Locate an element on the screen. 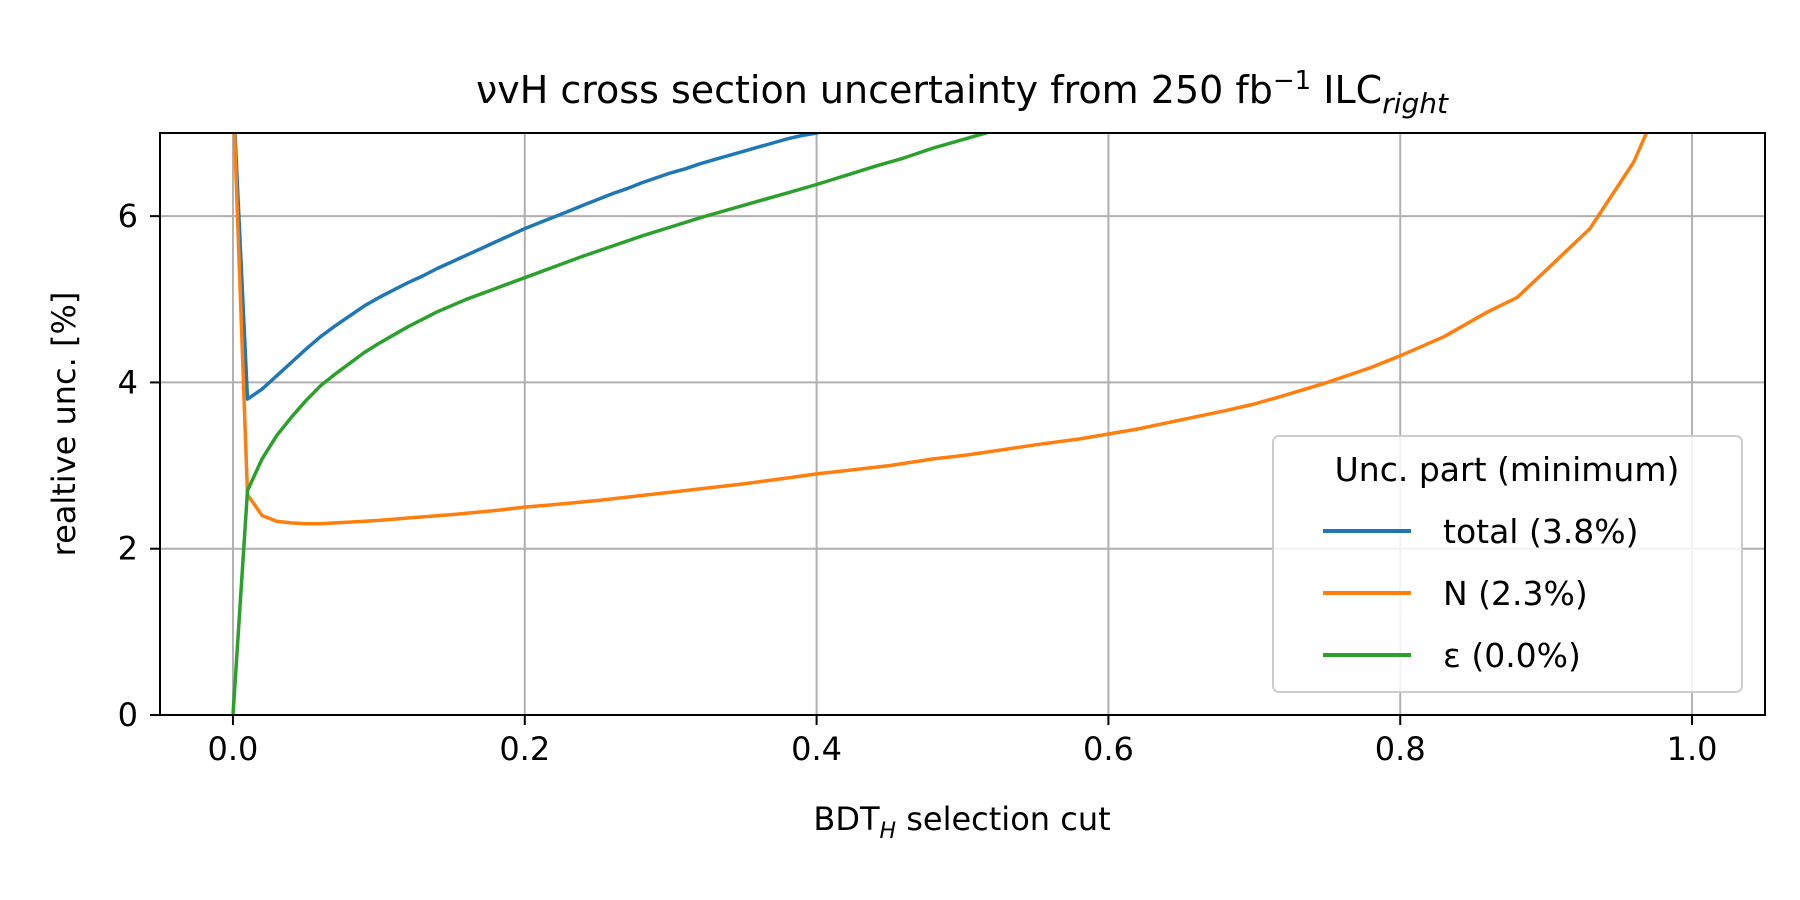 The width and height of the screenshot is (1800, 900). chart-title-sub: right is located at coordinates (1415, 103).